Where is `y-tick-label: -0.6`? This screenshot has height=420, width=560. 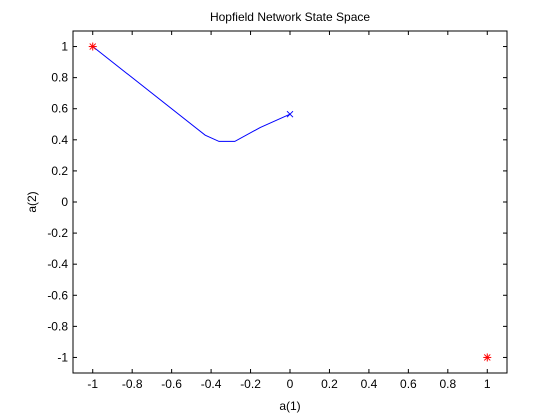 y-tick-label: -0.6 is located at coordinates (57, 295).